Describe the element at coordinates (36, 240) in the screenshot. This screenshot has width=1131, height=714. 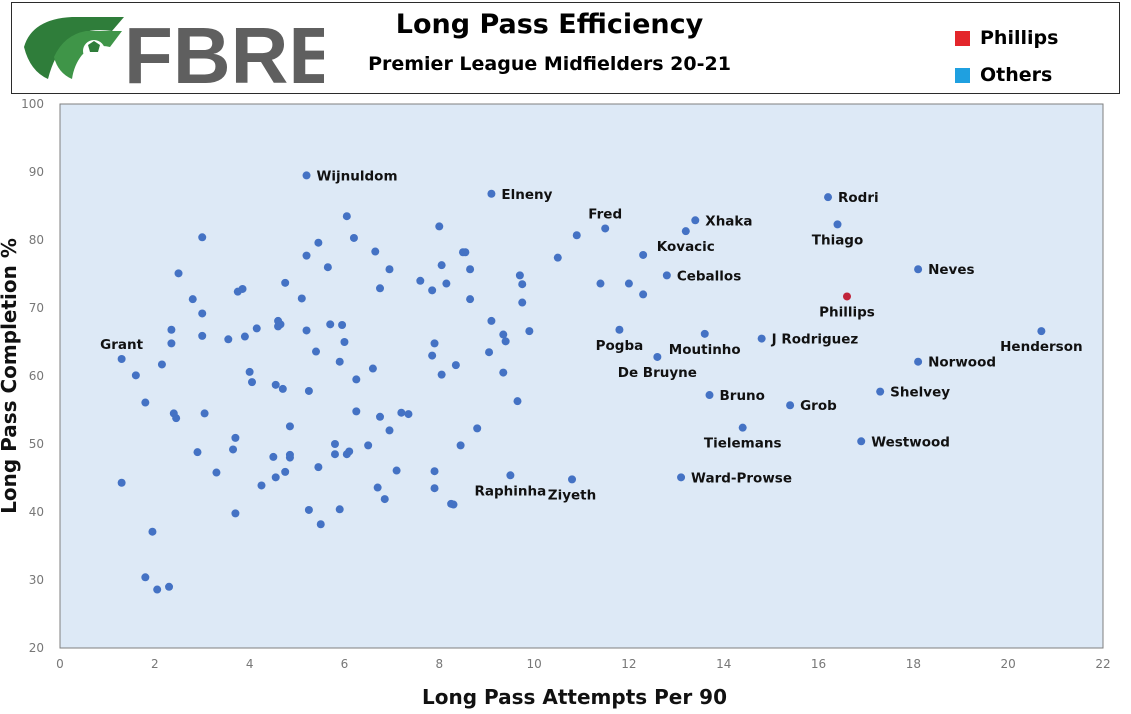
I see `y-tick-label: 80` at that location.